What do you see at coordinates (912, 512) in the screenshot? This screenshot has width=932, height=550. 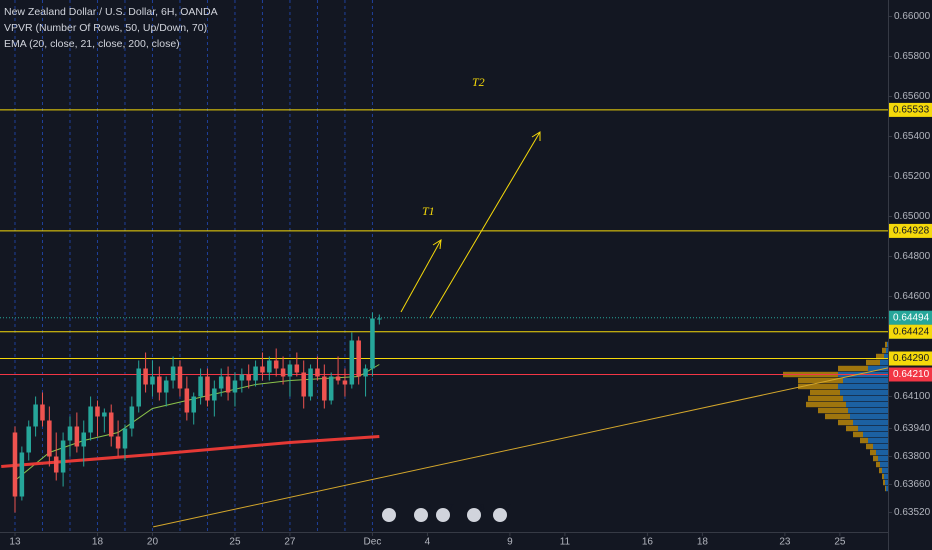 I see `y-tick-label: 0.63520` at bounding box center [912, 512].